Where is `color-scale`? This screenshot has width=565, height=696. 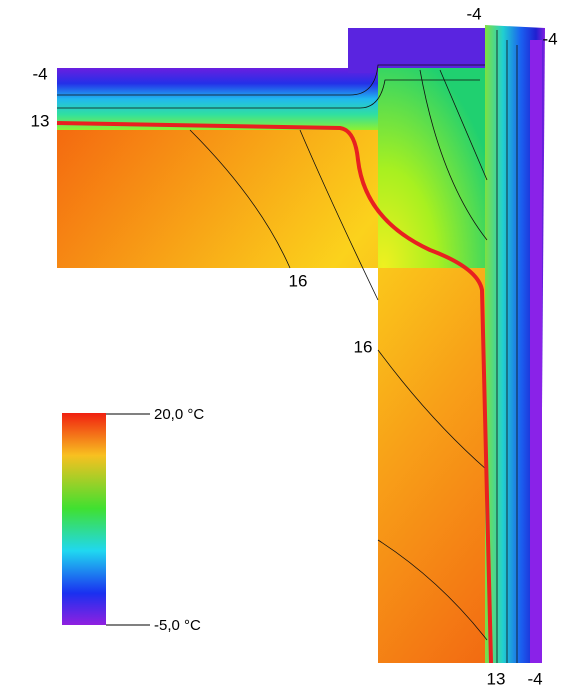
color-scale is located at coordinates (84, 519).